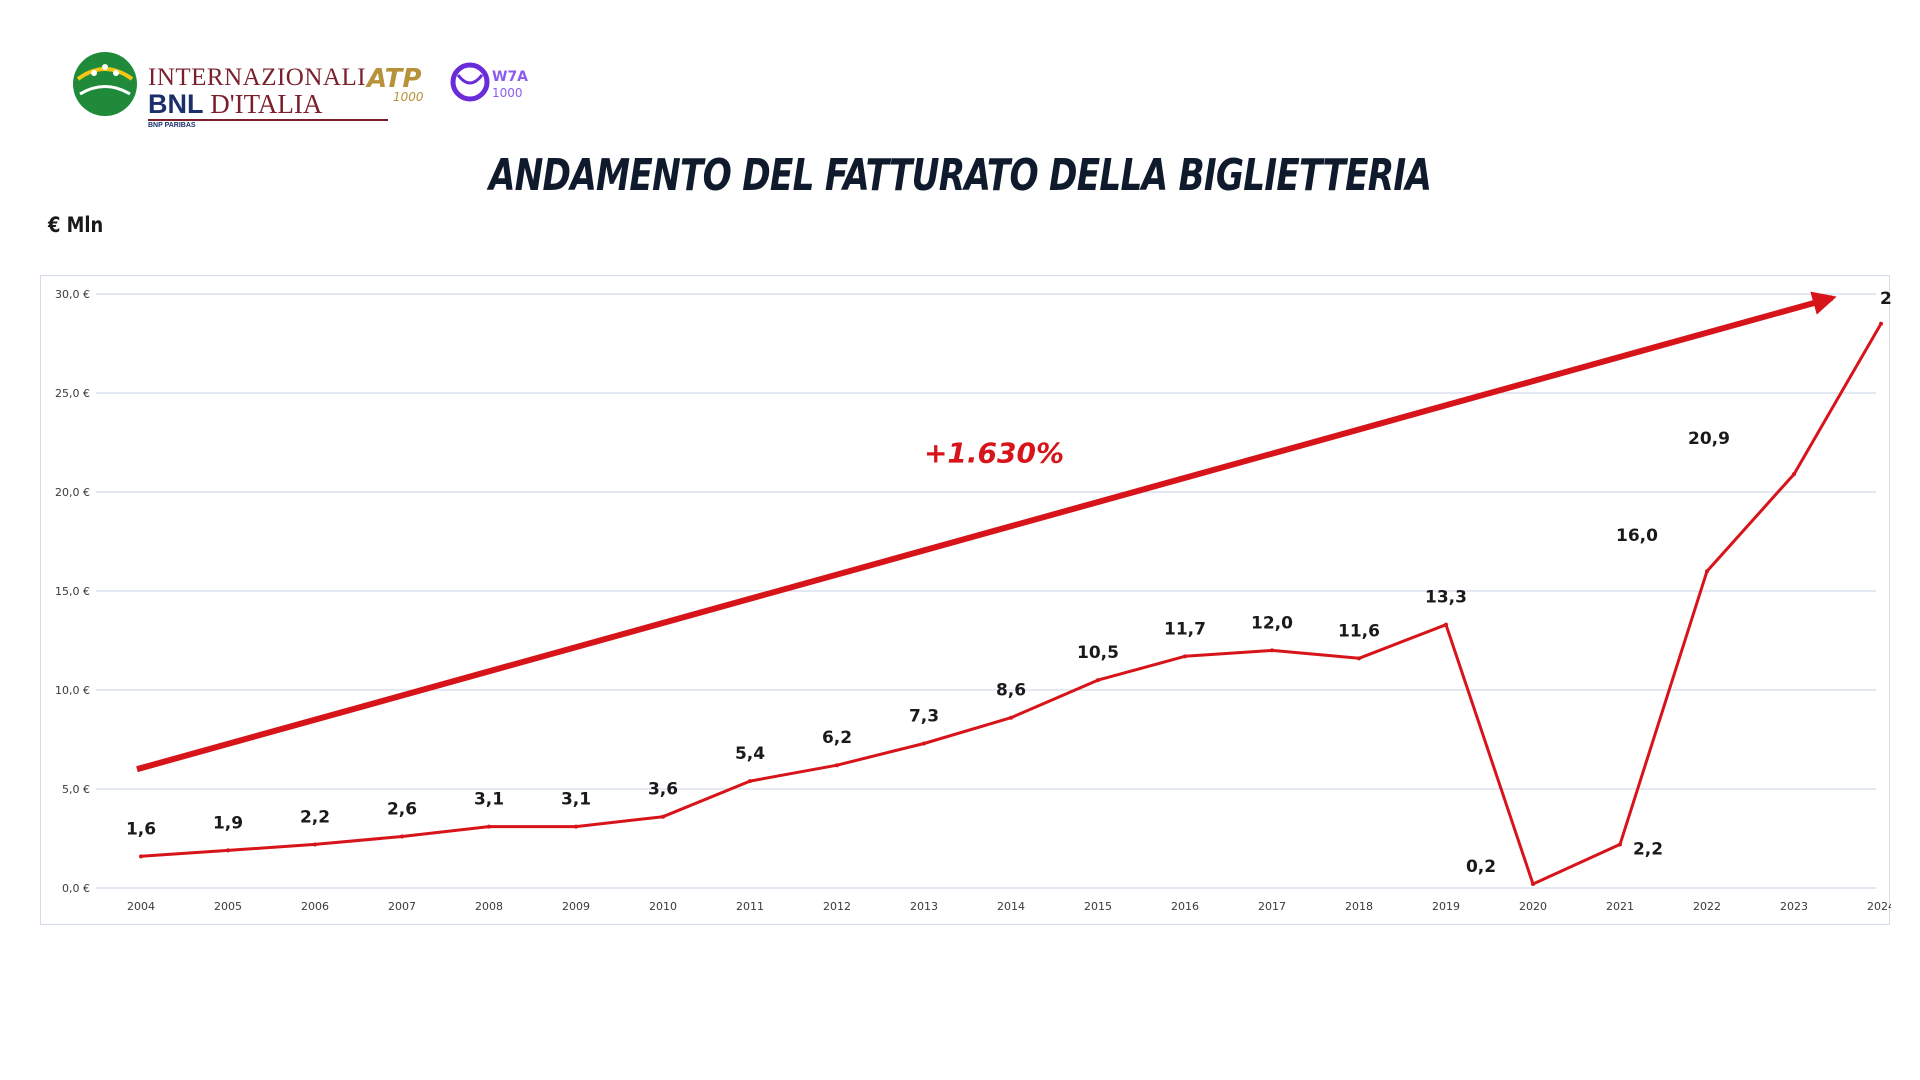  What do you see at coordinates (1185, 906) in the screenshot?
I see `x-tick-label: 2016` at bounding box center [1185, 906].